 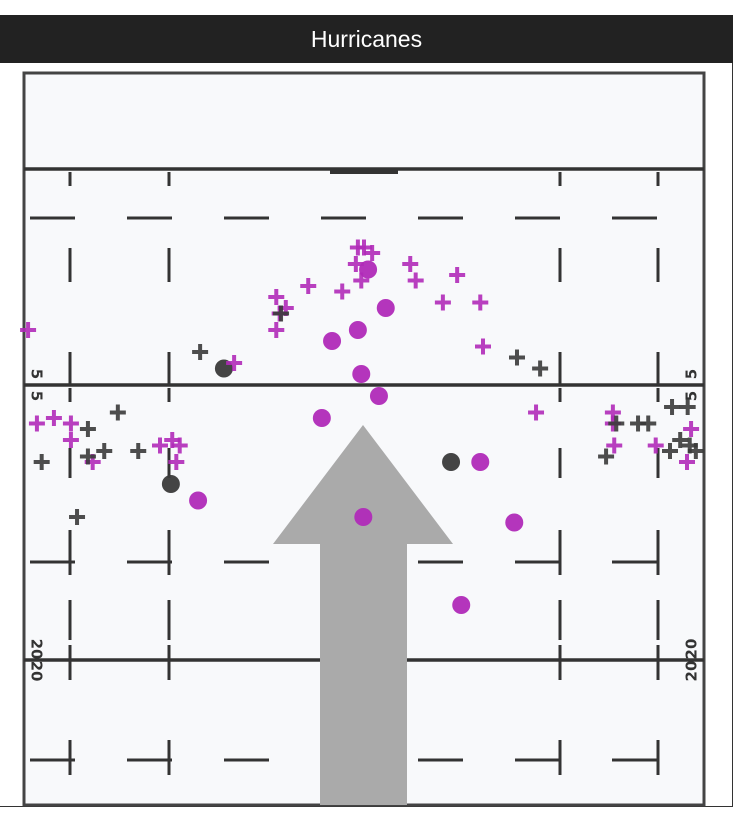 I want to click on header-title: Hurricanes, so click(x=366, y=38).